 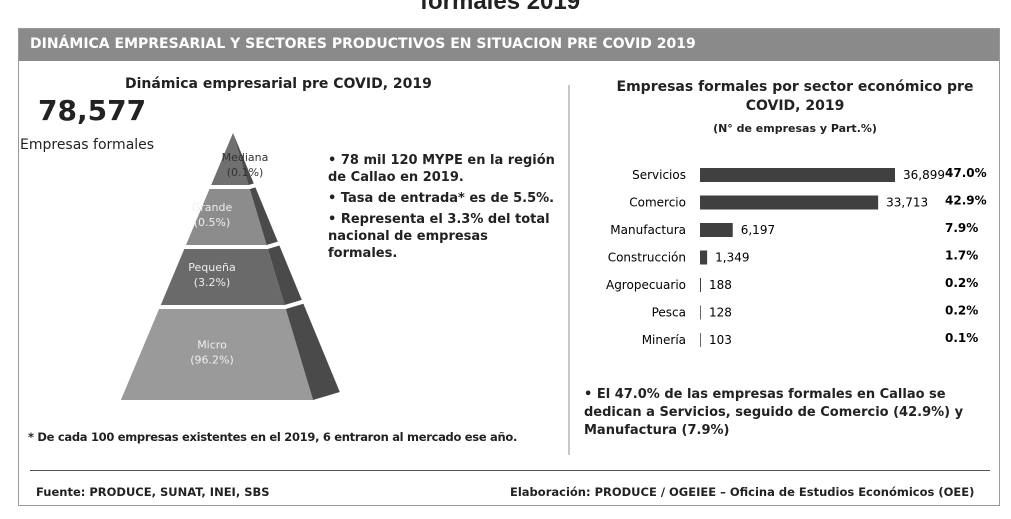 I want to click on pyramid-label: Micro, so click(x=212, y=345).